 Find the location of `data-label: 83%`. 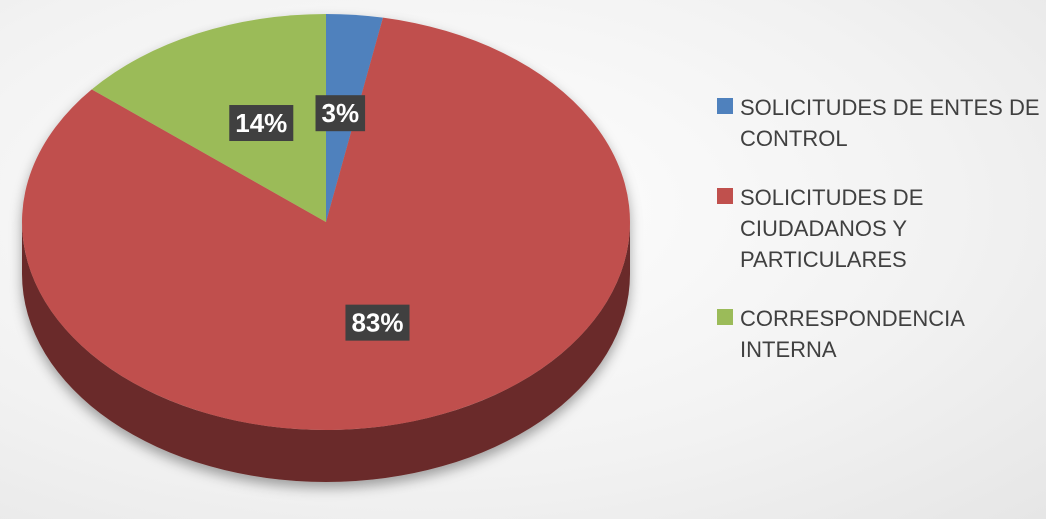

data-label: 83% is located at coordinates (377, 323).